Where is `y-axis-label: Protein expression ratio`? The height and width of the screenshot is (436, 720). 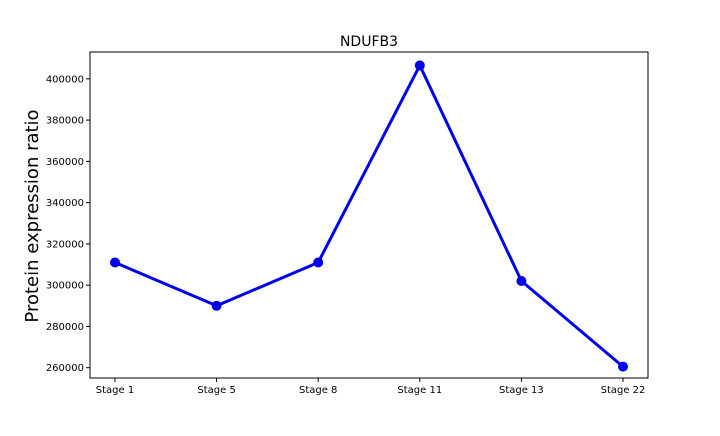 y-axis-label: Protein expression ratio is located at coordinates (32, 215).